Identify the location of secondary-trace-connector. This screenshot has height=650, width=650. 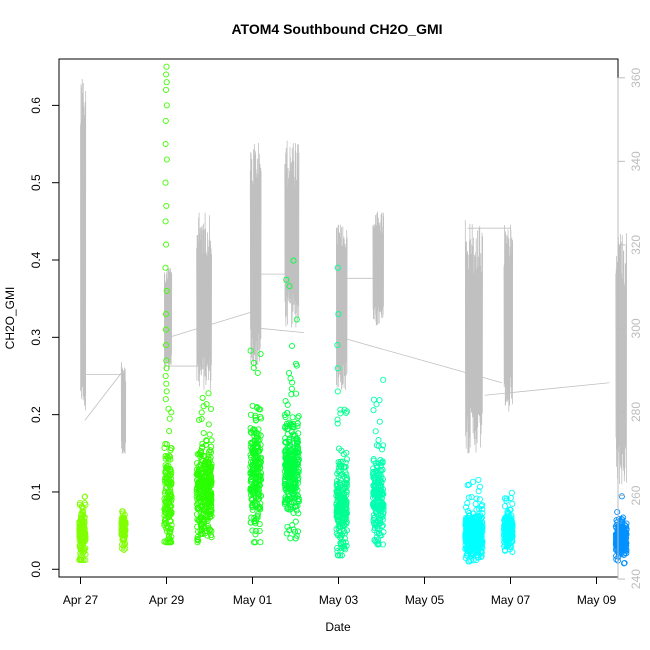
(283, 331).